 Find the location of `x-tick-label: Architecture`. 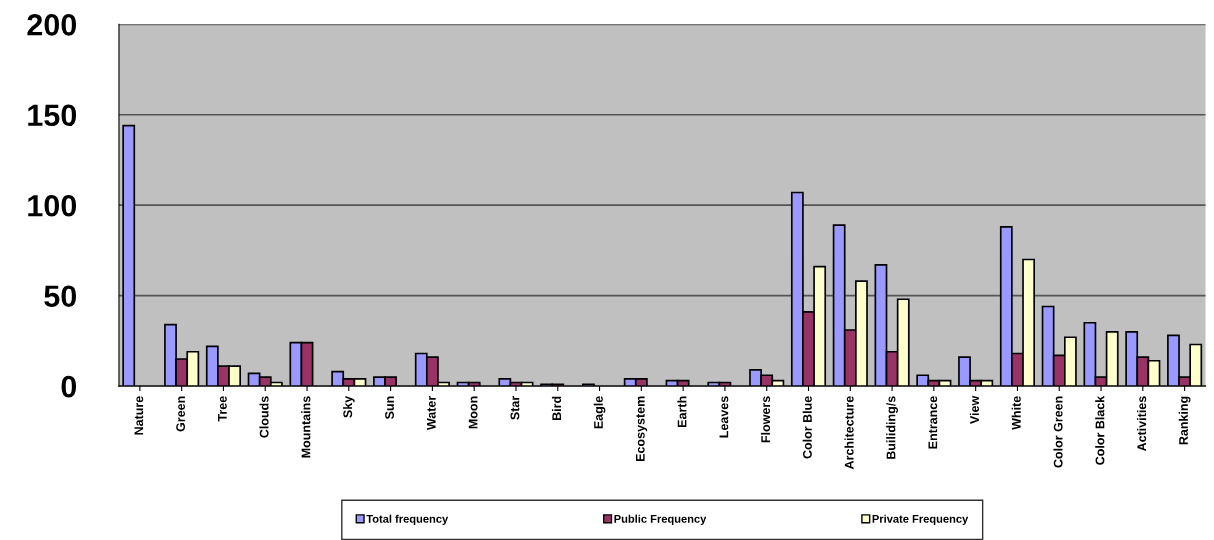

x-tick-label: Architecture is located at coordinates (849, 433).